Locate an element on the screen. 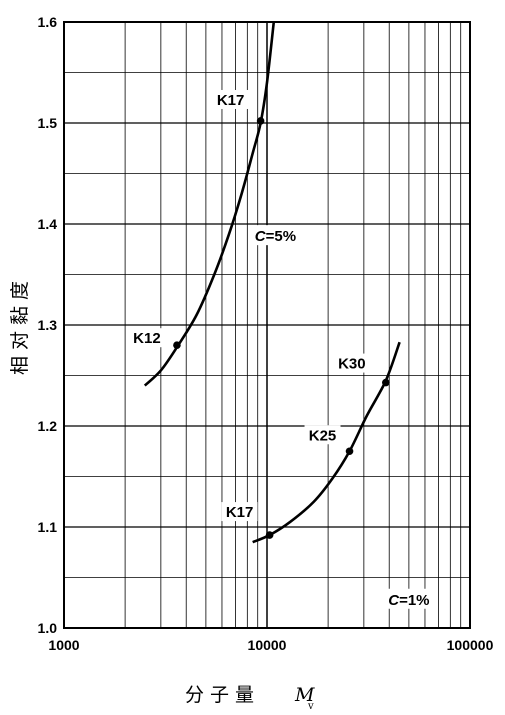 This screenshot has width=505, height=715. y-axis-title: 相对黏度 is located at coordinates (20, 325).